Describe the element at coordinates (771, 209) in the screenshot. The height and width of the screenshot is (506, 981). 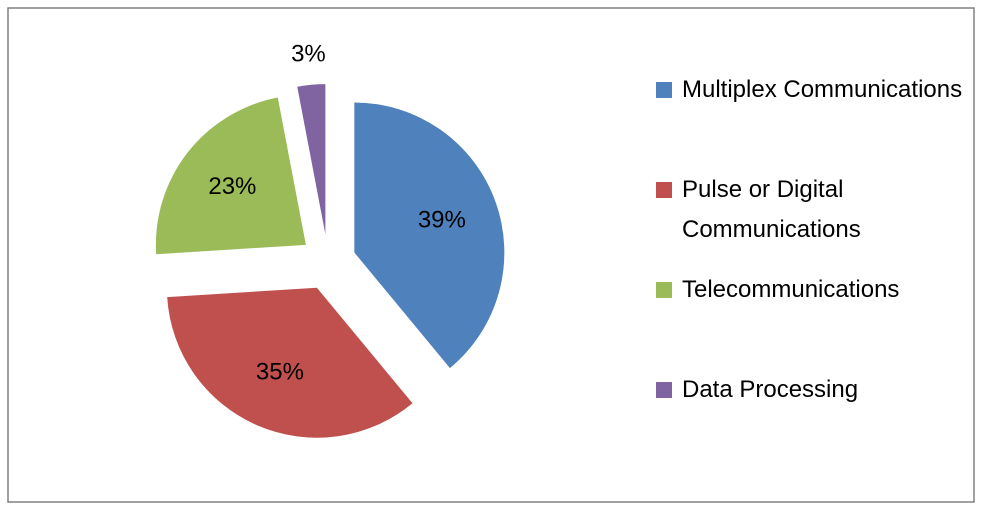
I see `legend-label: Pulse or Digital Communications` at that location.